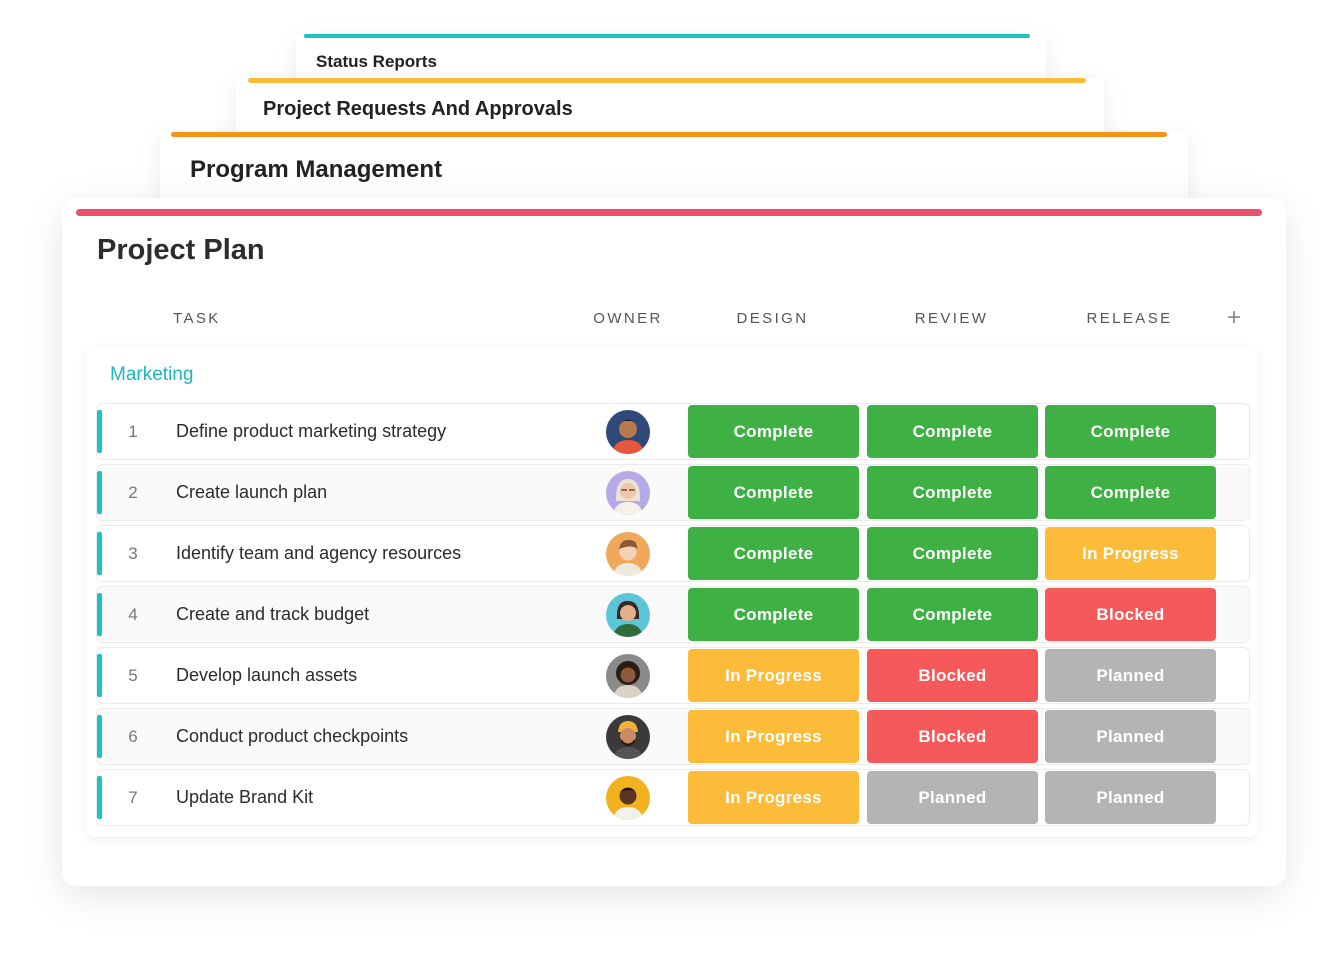 The width and height of the screenshot is (1340, 954). I want to click on program-management-color-bar, so click(669, 134).